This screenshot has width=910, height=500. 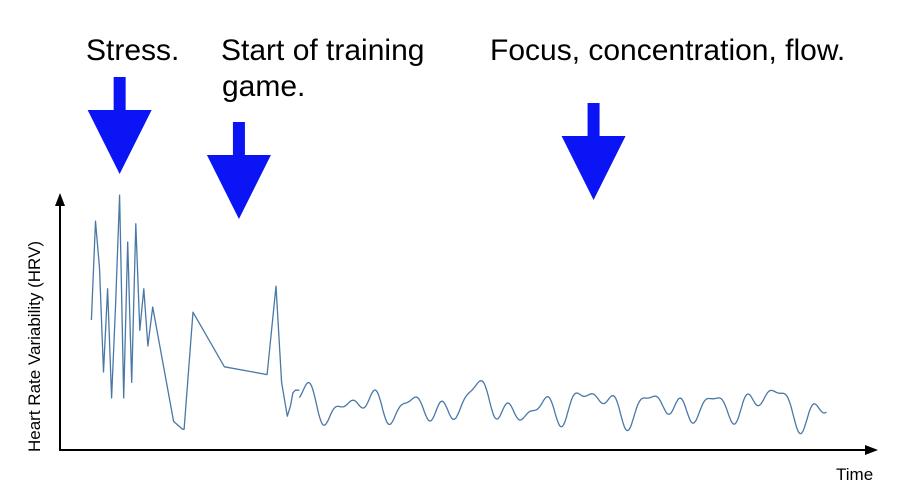 What do you see at coordinates (34, 346) in the screenshot?
I see `y-axis-label: Heart Rate Variability (HRV)` at bounding box center [34, 346].